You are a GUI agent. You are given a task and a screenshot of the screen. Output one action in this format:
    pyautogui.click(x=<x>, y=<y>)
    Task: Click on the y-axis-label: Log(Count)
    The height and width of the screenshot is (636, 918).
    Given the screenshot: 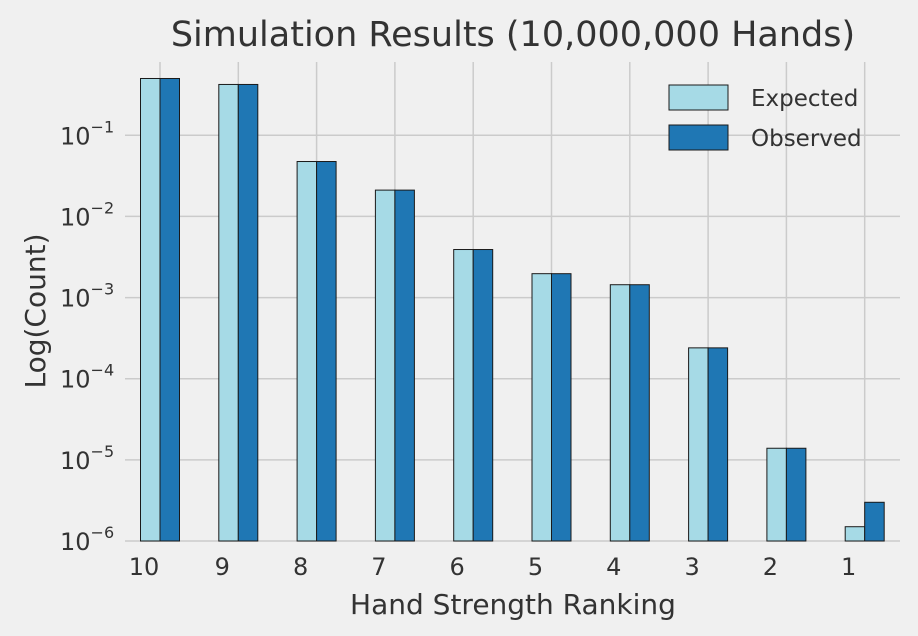 What is the action you would take?
    pyautogui.click(x=35, y=310)
    